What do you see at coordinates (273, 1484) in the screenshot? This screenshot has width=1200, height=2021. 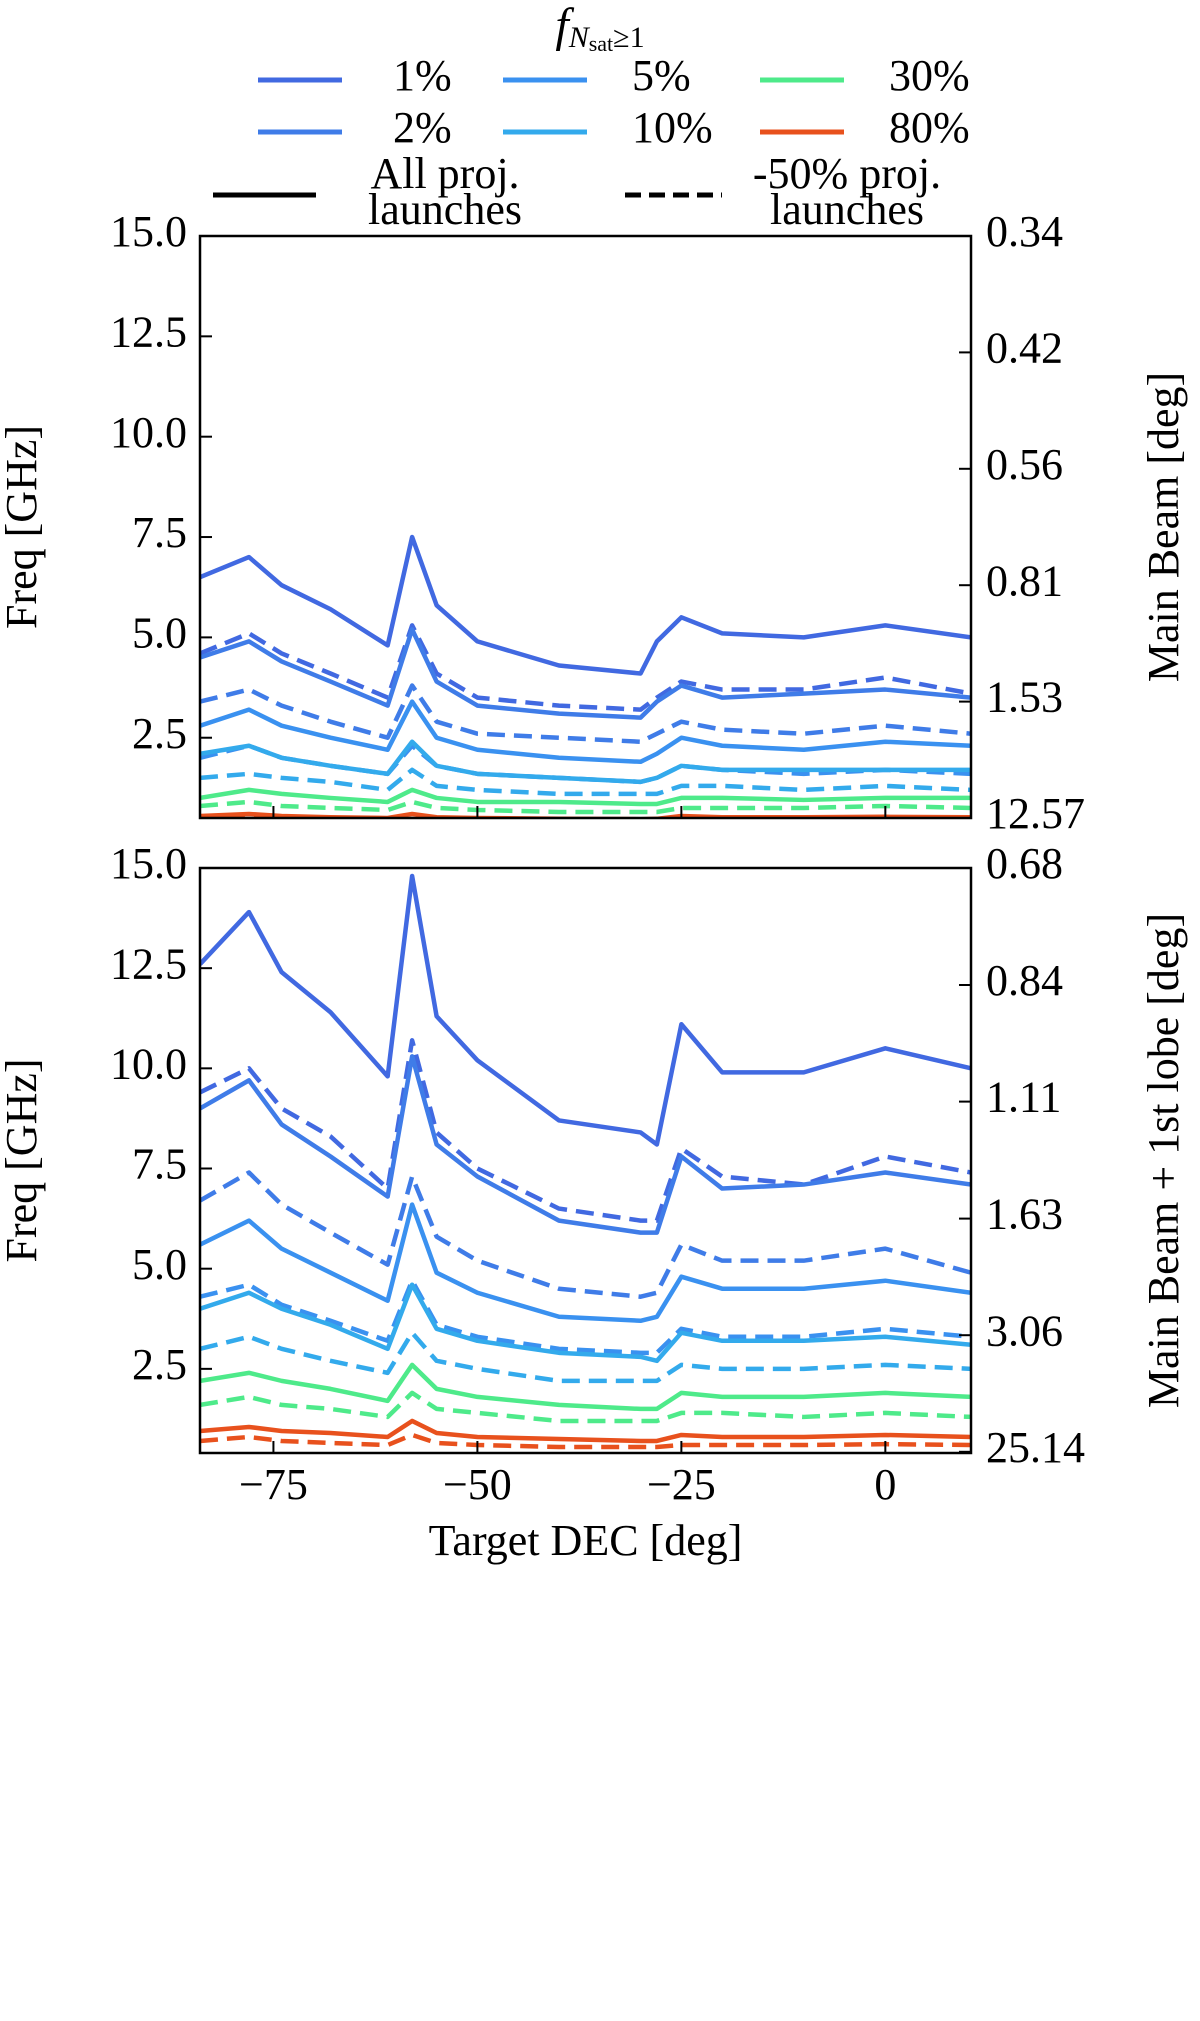 I see `x-tick-label: −75` at bounding box center [273, 1484].